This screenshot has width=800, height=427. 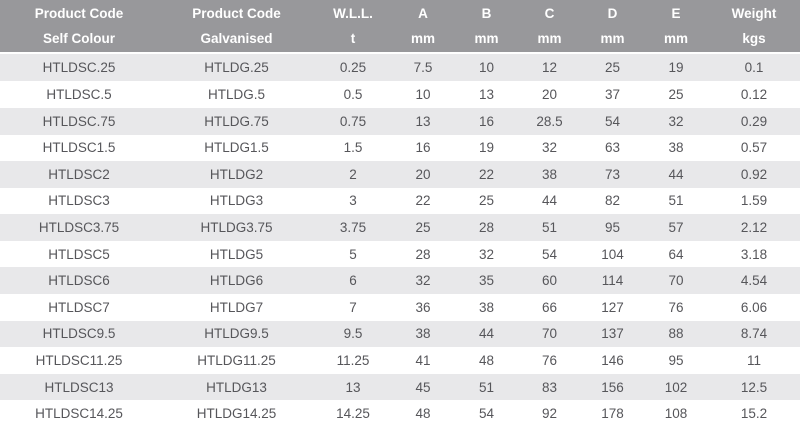 I want to click on header-label: W.L.L., so click(x=353, y=13).